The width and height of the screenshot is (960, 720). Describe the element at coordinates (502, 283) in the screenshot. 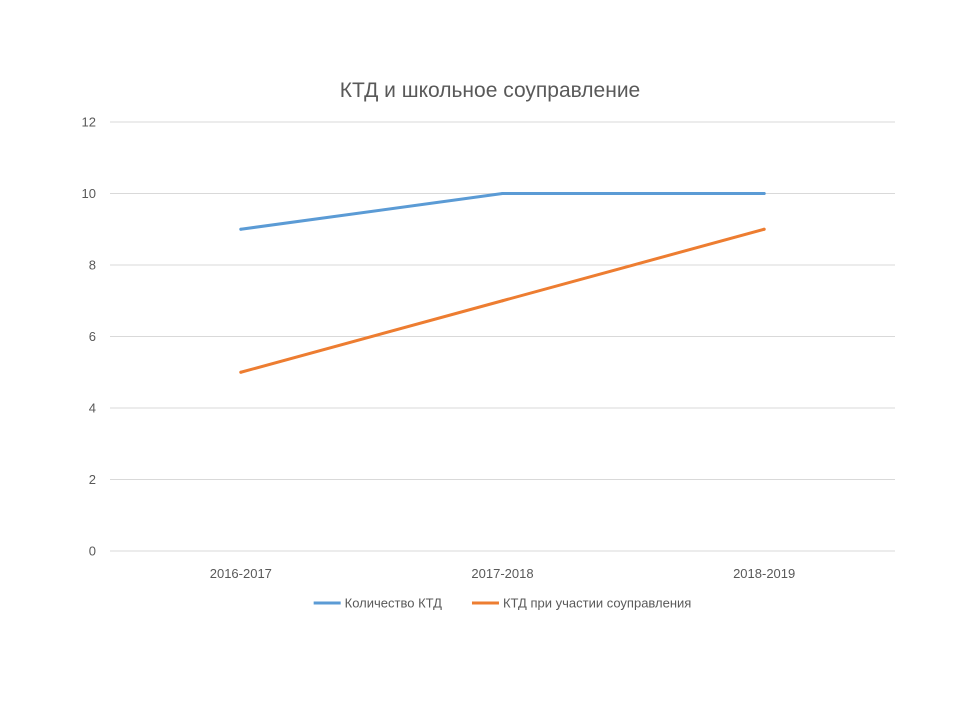

I see `series-lines` at that location.